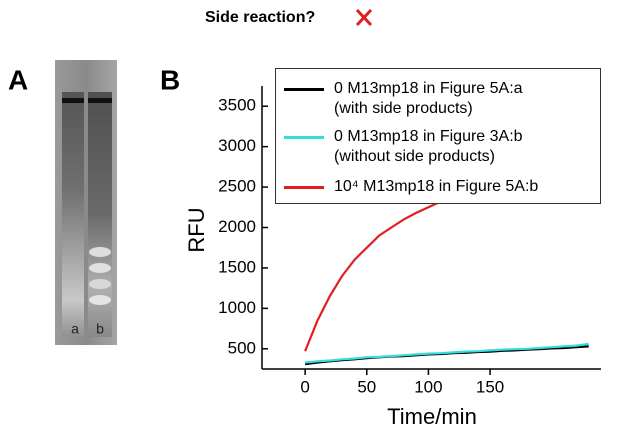 This screenshot has height=441, width=629. What do you see at coordinates (260, 17) in the screenshot?
I see `header-text: Side reaction?` at bounding box center [260, 17].